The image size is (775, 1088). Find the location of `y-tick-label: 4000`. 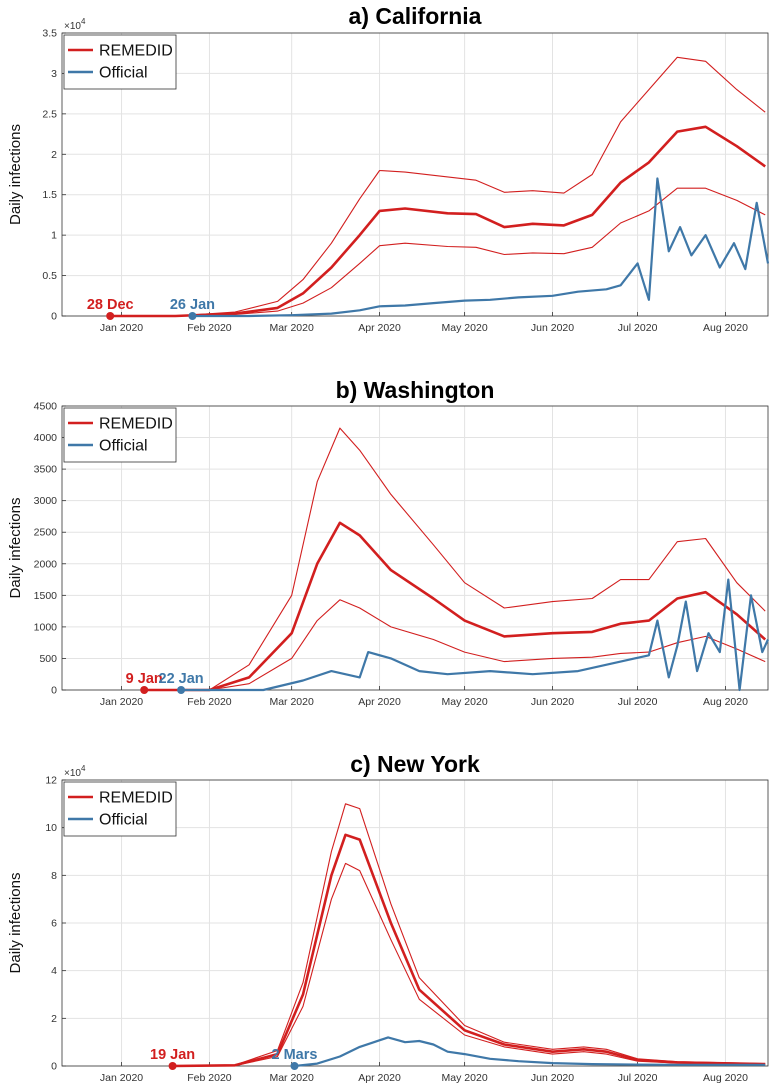

y-tick-label: 4000 is located at coordinates (46, 438).